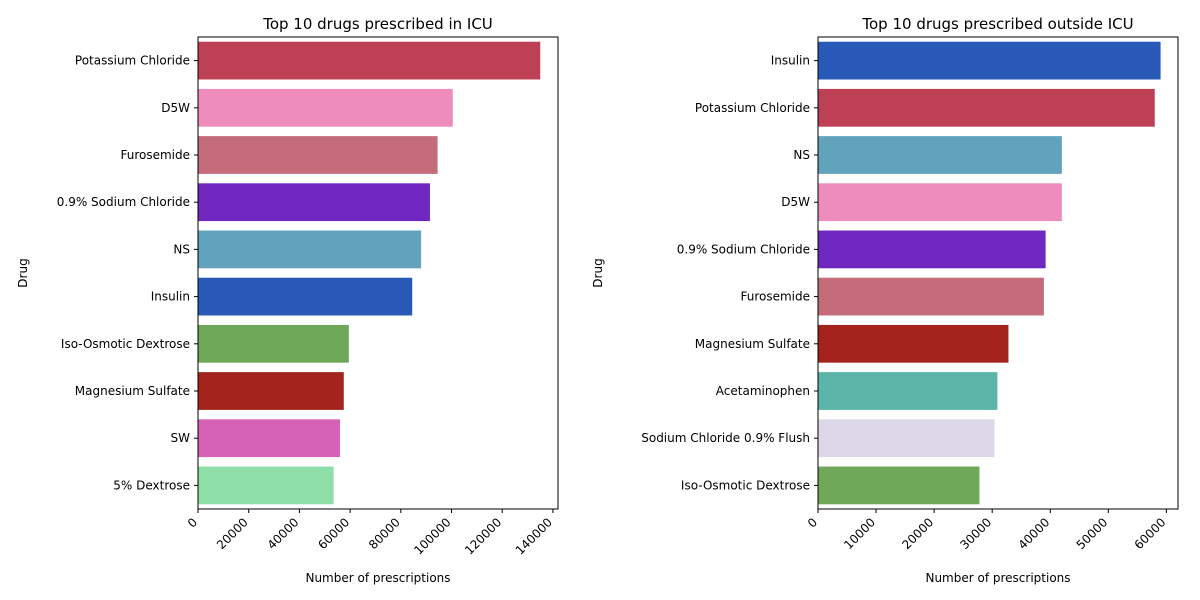 The height and width of the screenshot is (600, 1200). I want to click on y-tick-label: 5% Dextrose, so click(151, 485).